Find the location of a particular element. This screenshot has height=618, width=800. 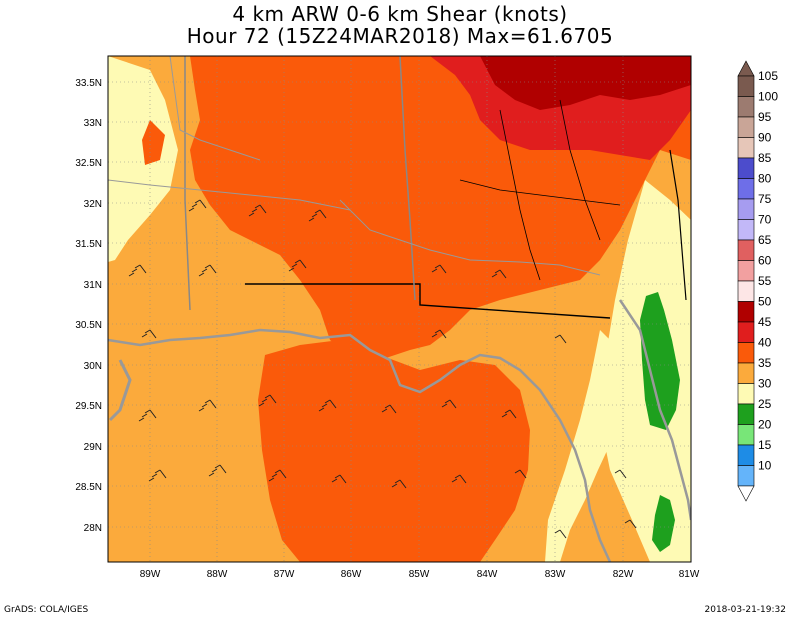

lon-label: 88W is located at coordinates (217, 574).